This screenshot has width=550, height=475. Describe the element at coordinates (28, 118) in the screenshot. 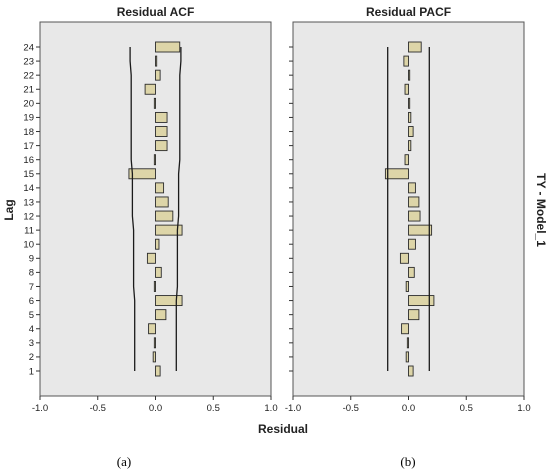

I see `y-tick-label: 19` at that location.